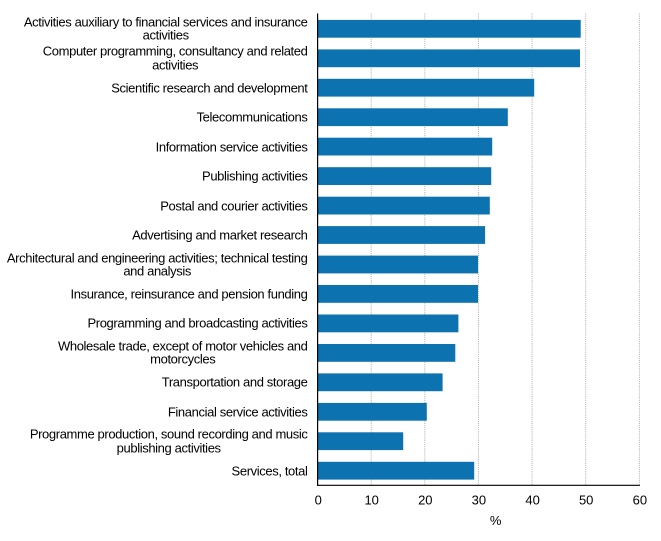 Image resolution: width=661 pixels, height=541 pixels. Describe the element at coordinates (318, 500) in the screenshot. I see `svg-text: 0` at that location.